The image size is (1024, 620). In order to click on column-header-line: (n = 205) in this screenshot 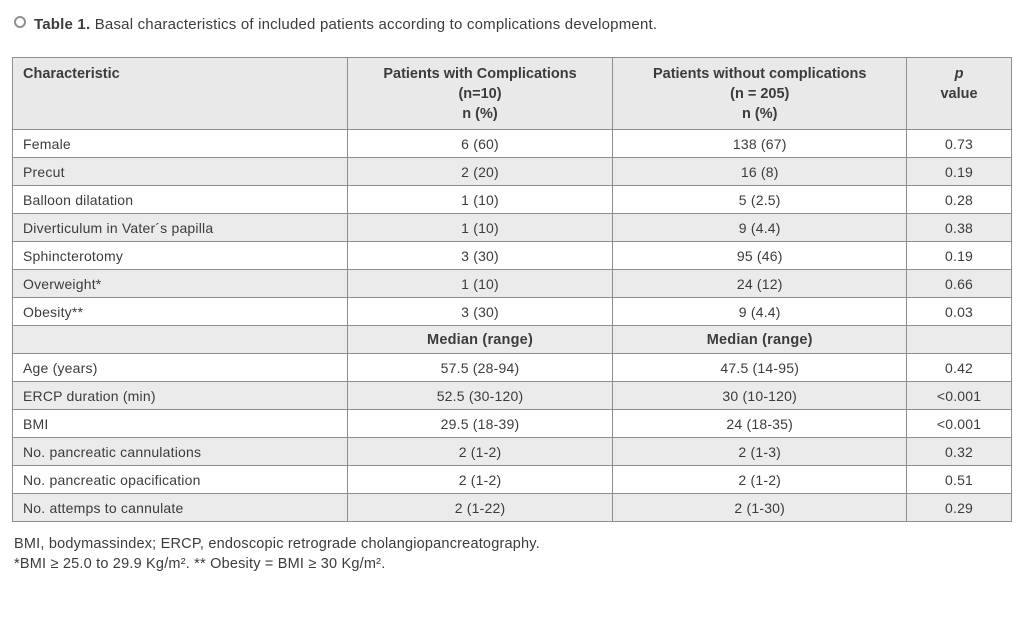, I will do `click(760, 94)`.